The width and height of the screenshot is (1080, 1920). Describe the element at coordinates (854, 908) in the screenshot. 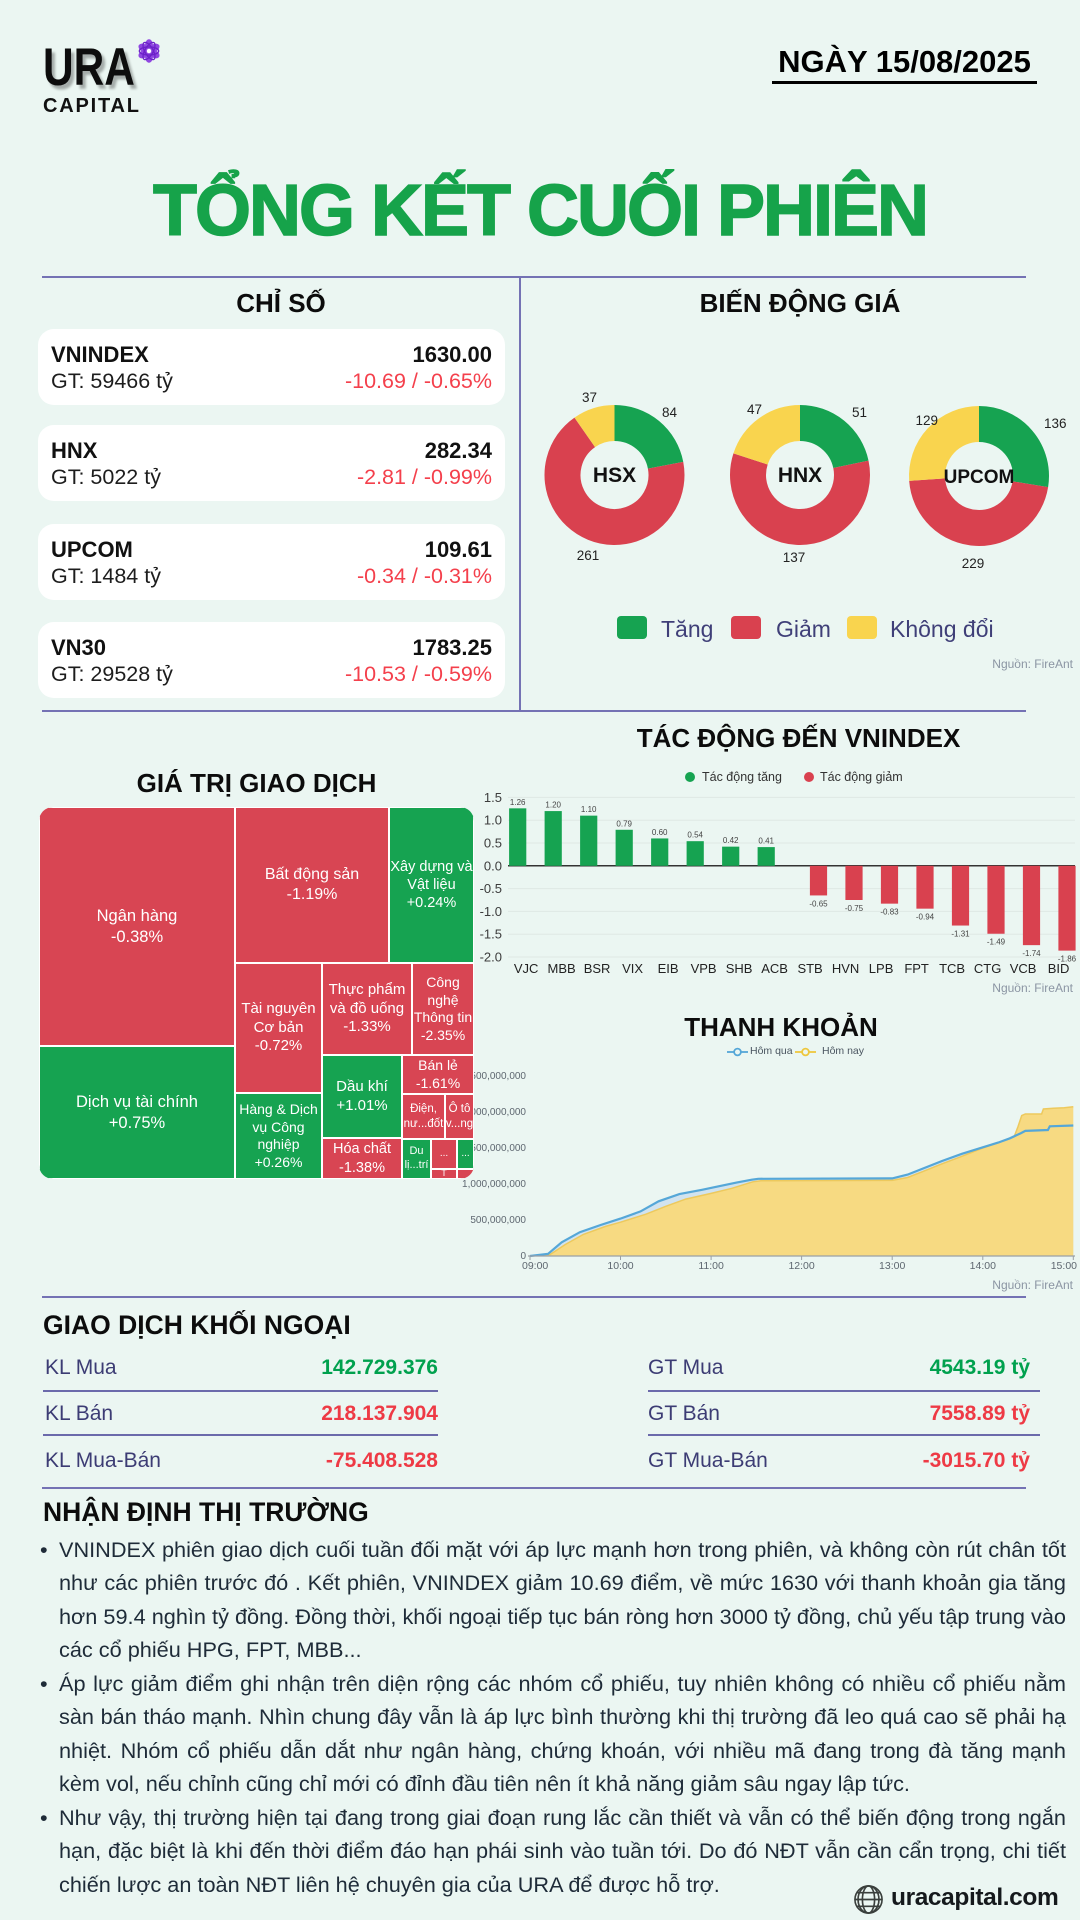

I see `svg-text: -0.75` at that location.